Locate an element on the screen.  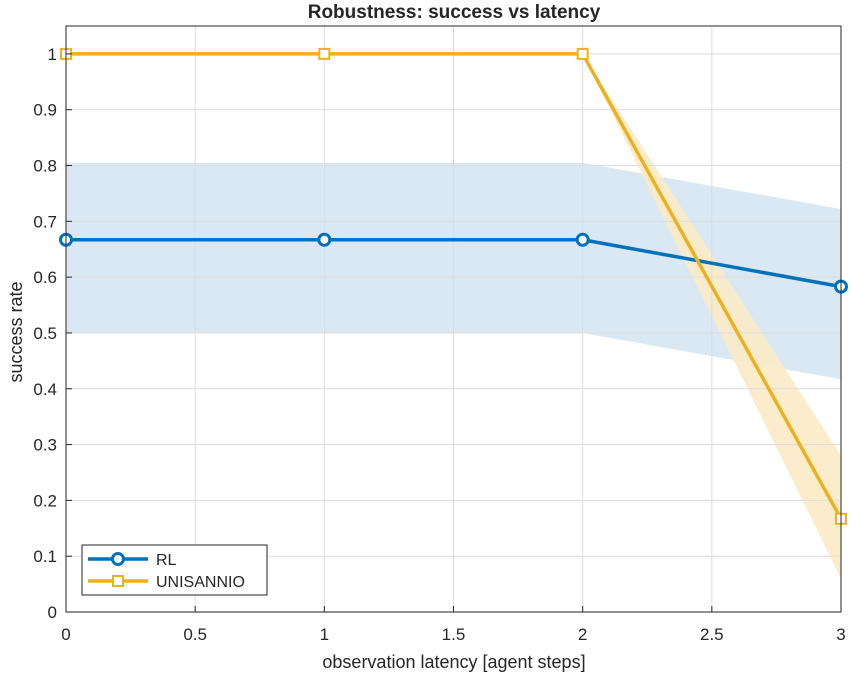
y-axis-ticks: 0 0.1 0.2 0.3 0.4 0.5 0.6 0.7 0.8 0.9 1 is located at coordinates (52, 333).